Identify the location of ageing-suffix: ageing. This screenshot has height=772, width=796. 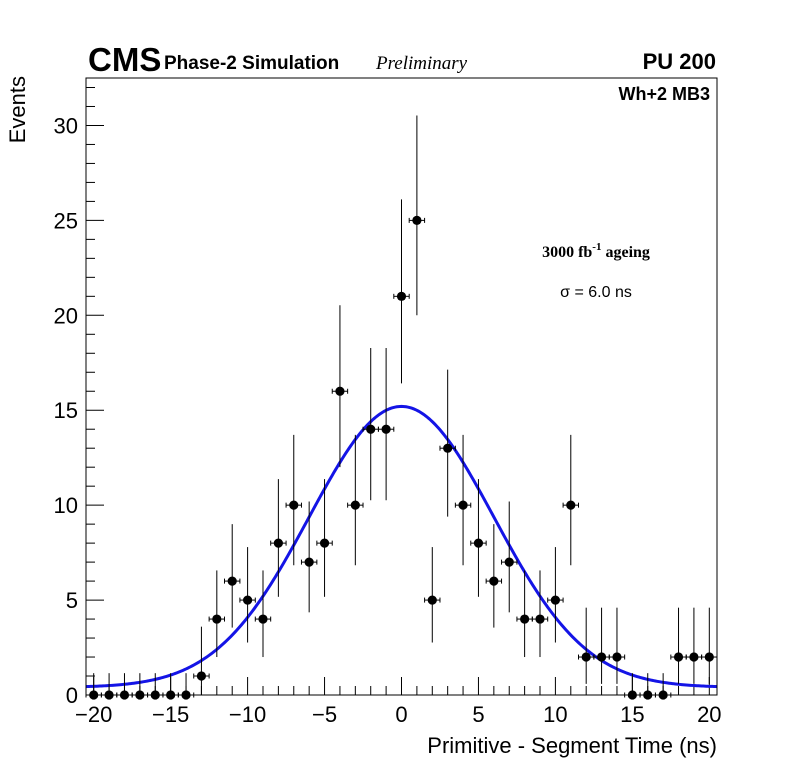
(625, 252).